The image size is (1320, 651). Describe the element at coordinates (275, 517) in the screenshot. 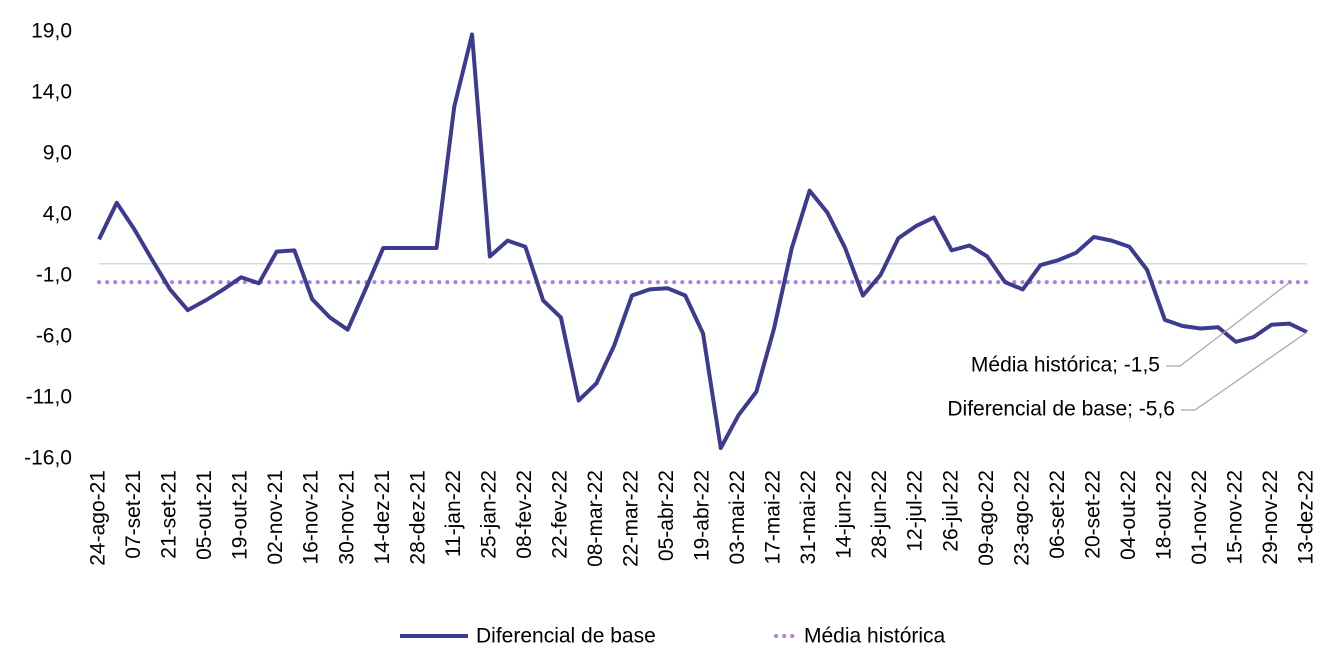

I see `x-tick-label: 02-nov-21` at that location.